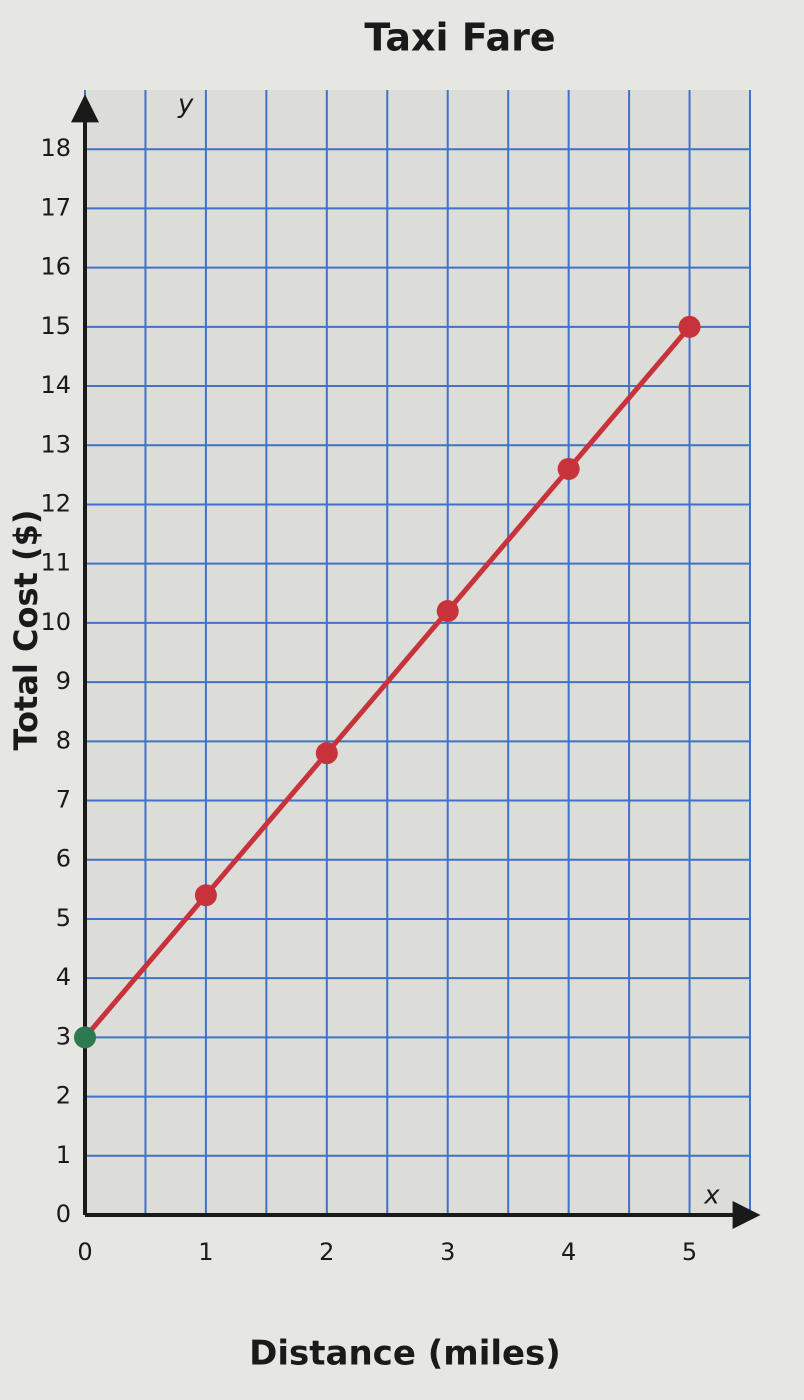 The image size is (804, 1400). Describe the element at coordinates (63, 1214) in the screenshot. I see `y-tick-label: 0` at that location.